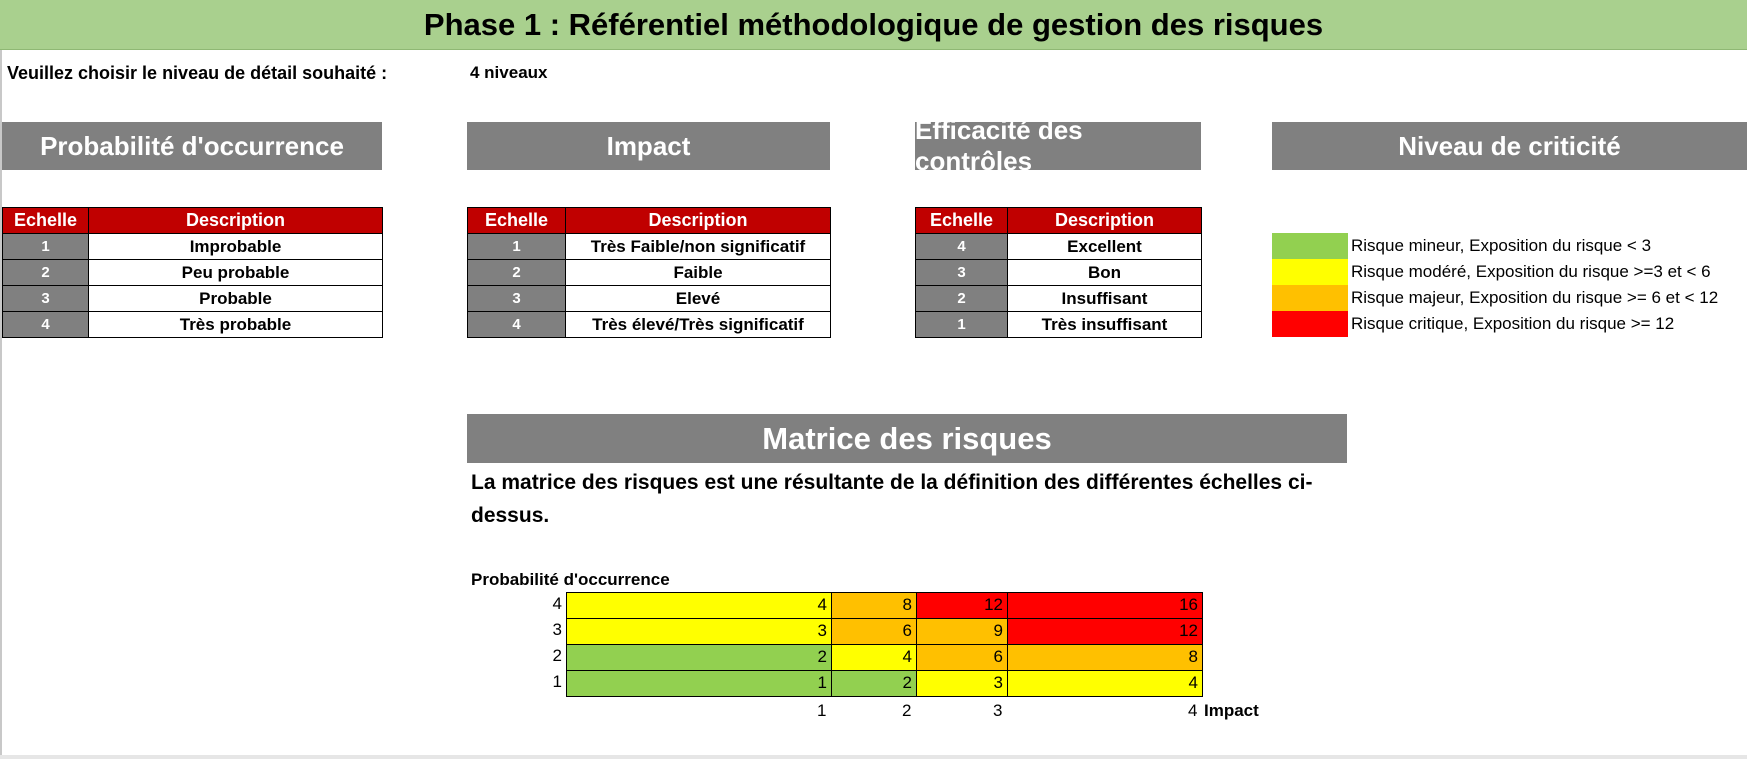 This screenshot has width=1747, height=759. I want to click on matrix-x-axis-title: Impact, so click(1231, 710).